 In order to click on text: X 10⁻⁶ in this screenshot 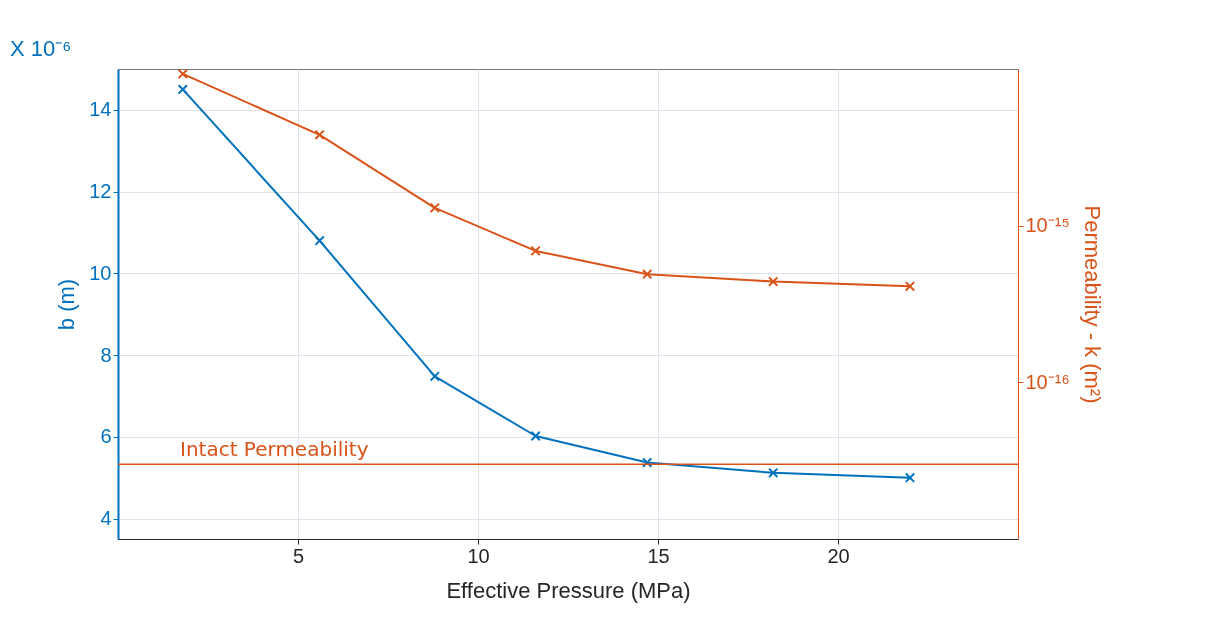, I will do `click(41, 48)`.